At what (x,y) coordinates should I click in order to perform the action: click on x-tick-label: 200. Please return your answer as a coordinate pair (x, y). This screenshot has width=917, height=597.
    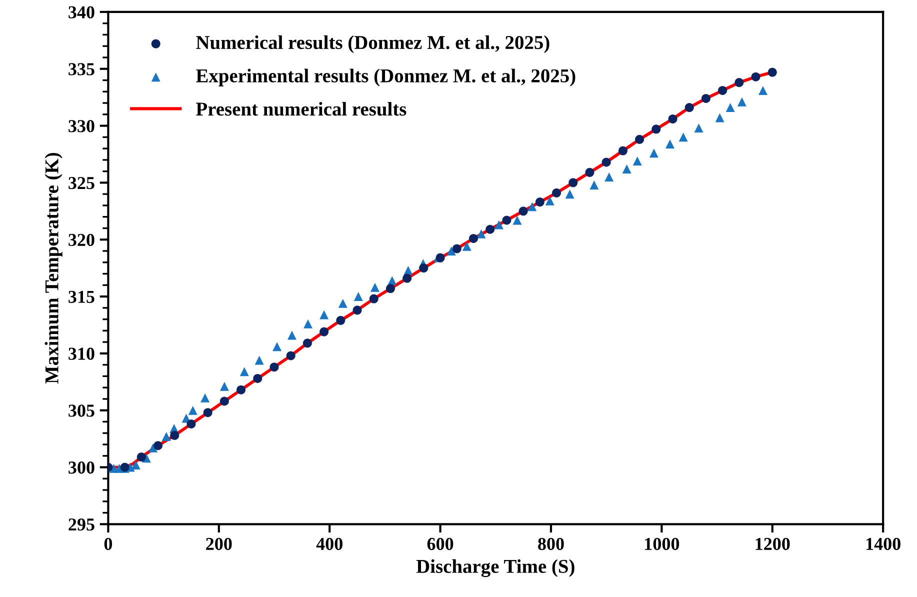
    Looking at the image, I should click on (219, 544).